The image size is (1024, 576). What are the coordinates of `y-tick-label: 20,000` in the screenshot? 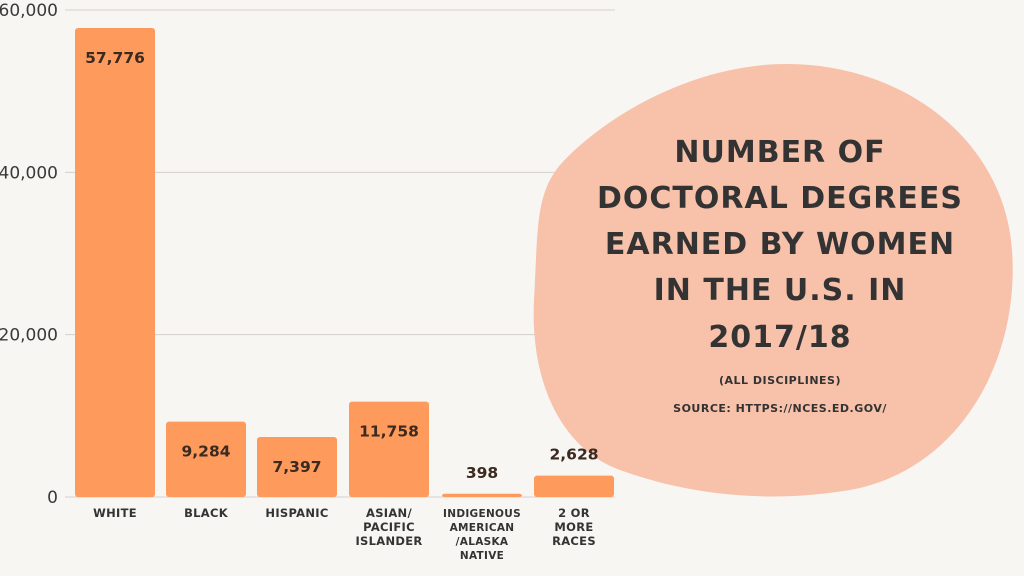 It's located at (29, 336).